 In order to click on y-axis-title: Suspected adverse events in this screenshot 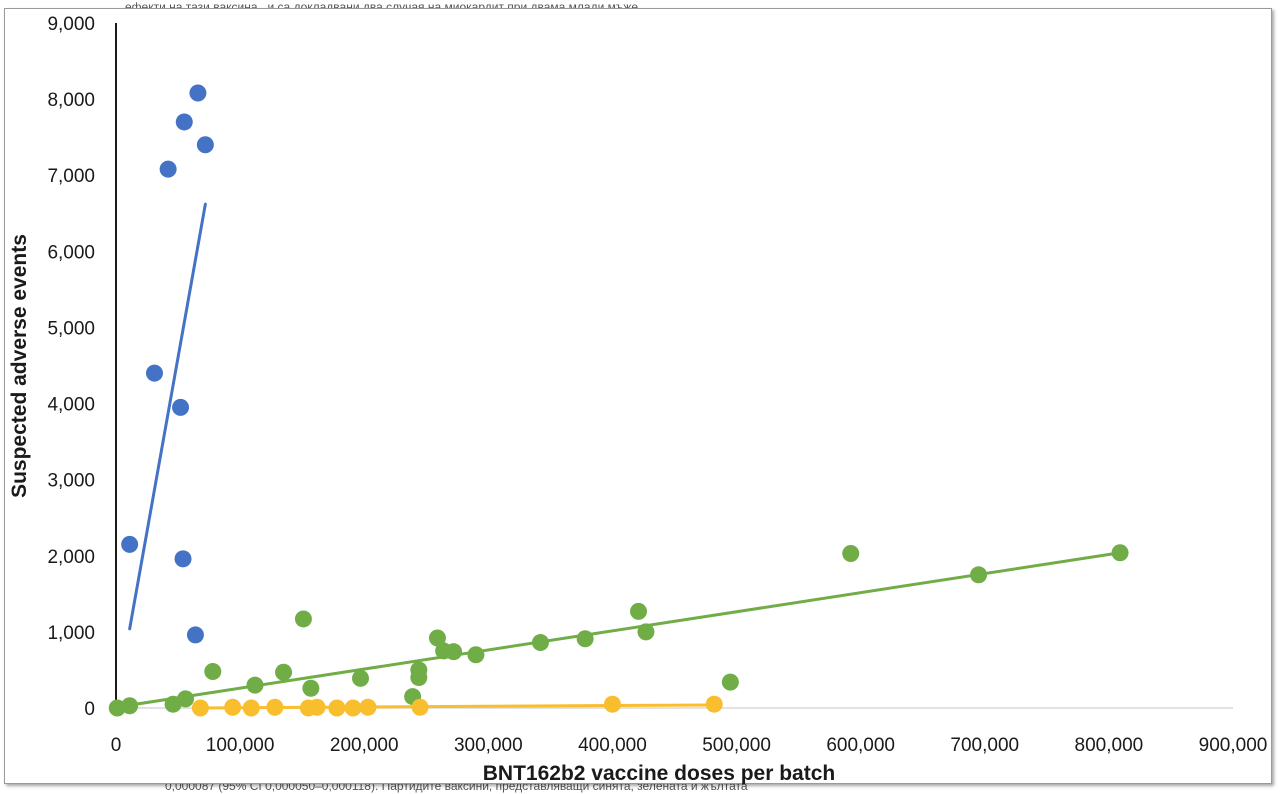, I will do `click(19, 366)`.